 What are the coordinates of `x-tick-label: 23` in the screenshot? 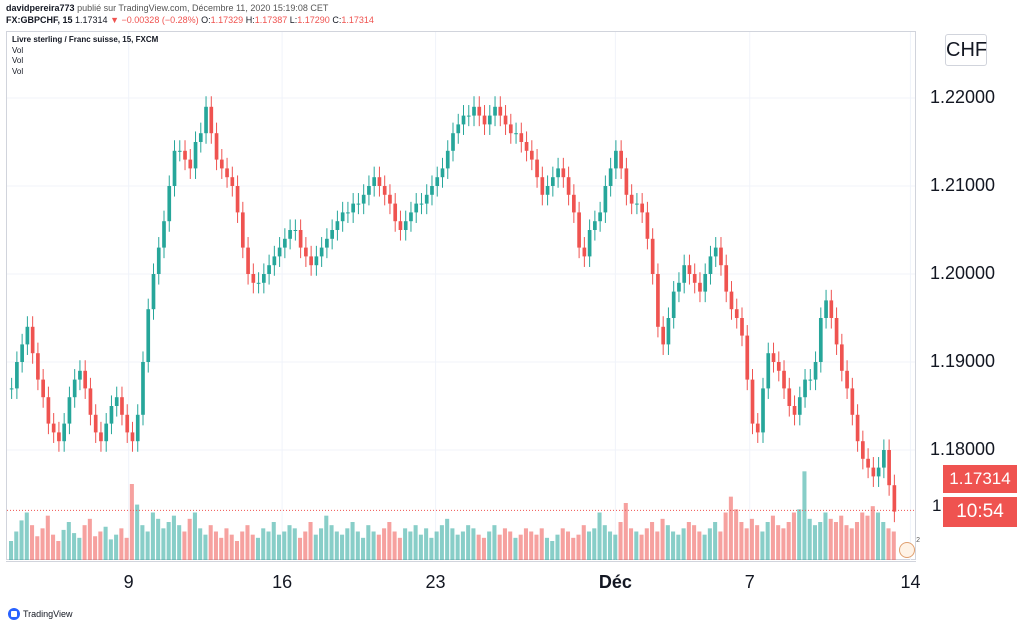 It's located at (435, 582).